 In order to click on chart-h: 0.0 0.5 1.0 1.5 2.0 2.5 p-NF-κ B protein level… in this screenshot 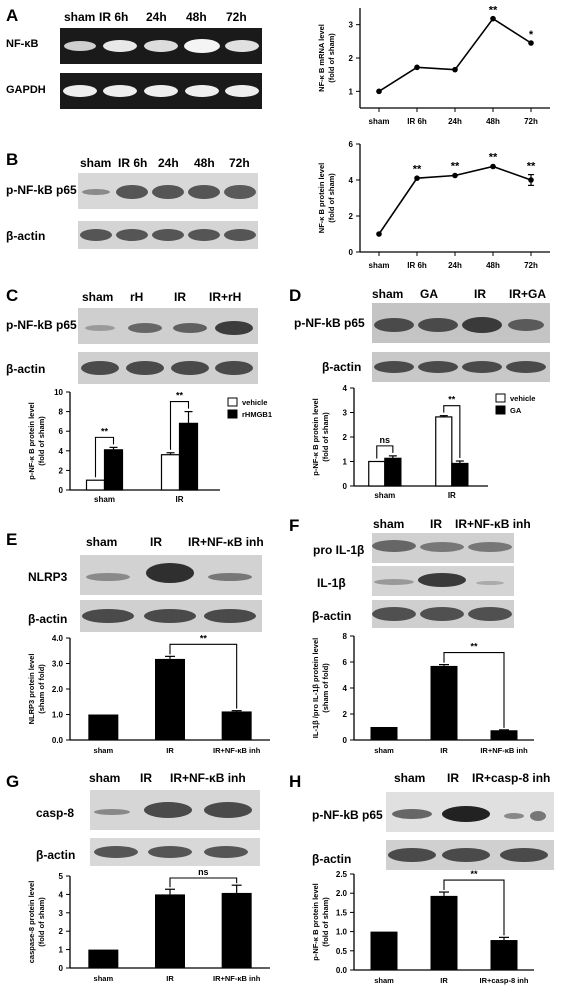, I will do `click(422, 927)`.